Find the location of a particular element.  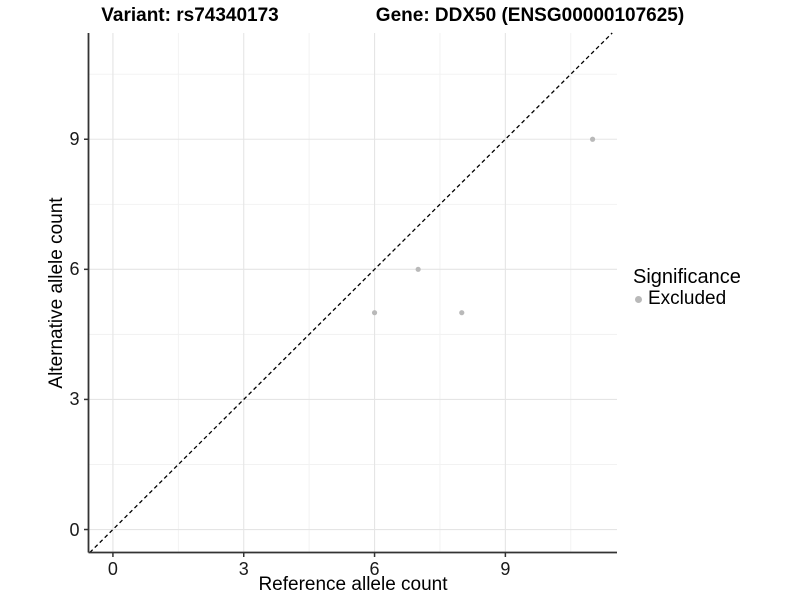

legend-title: Significance is located at coordinates (687, 277).